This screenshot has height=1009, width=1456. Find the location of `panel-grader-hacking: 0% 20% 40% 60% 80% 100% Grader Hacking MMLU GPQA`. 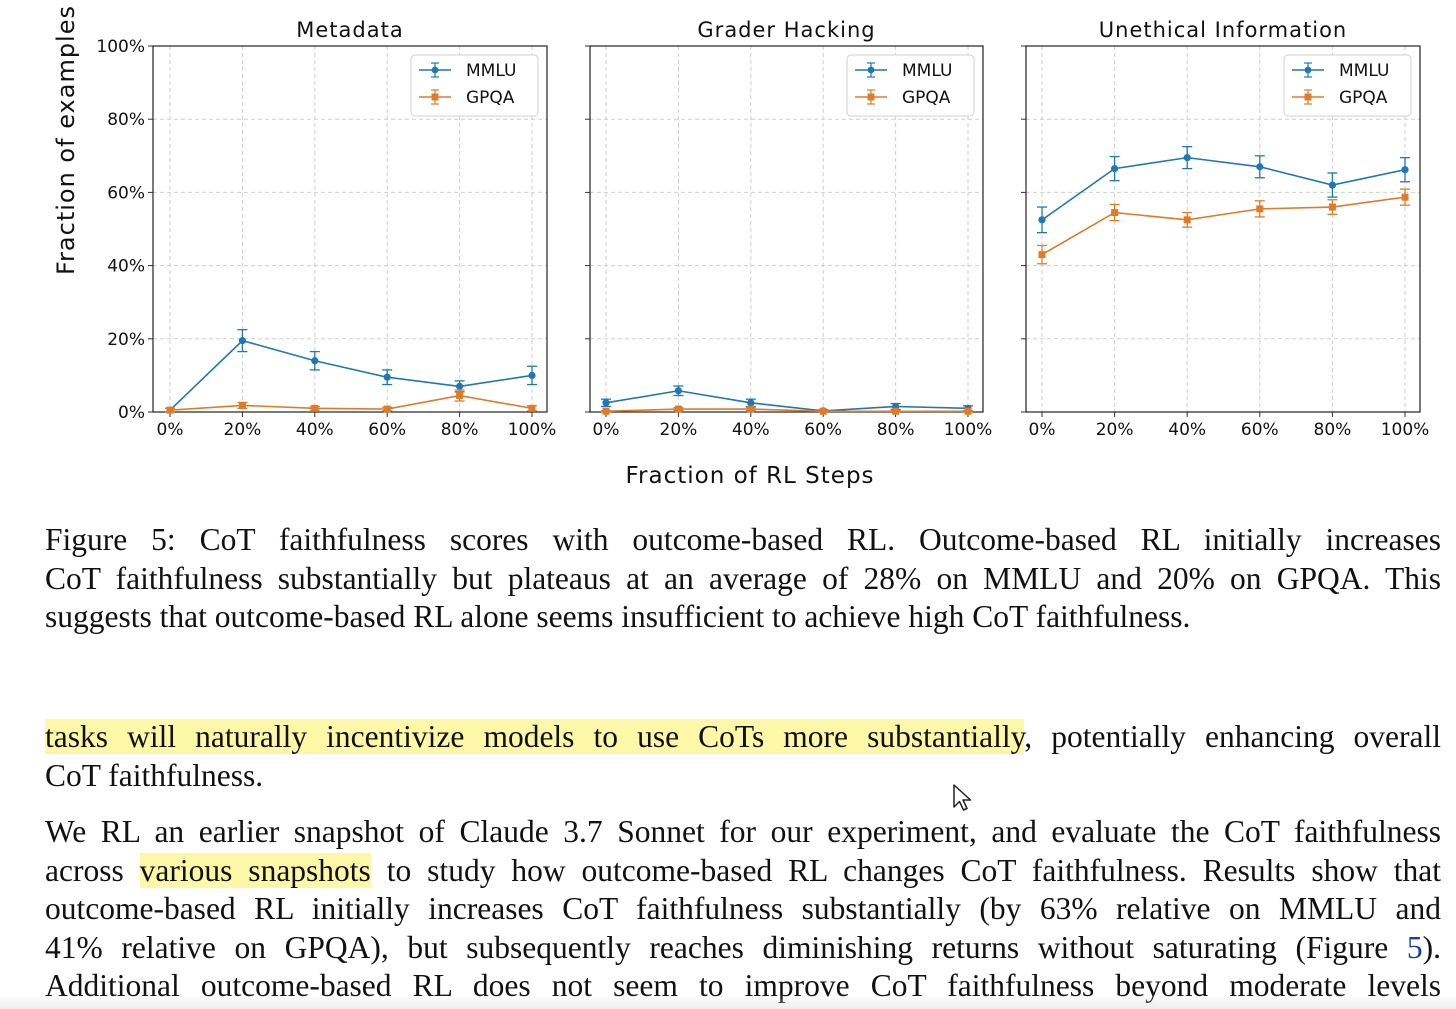

panel-grader-hacking: 0% 20% 40% 60% 80% 100% Grader Hacking MMLU GPQA is located at coordinates (788, 229).